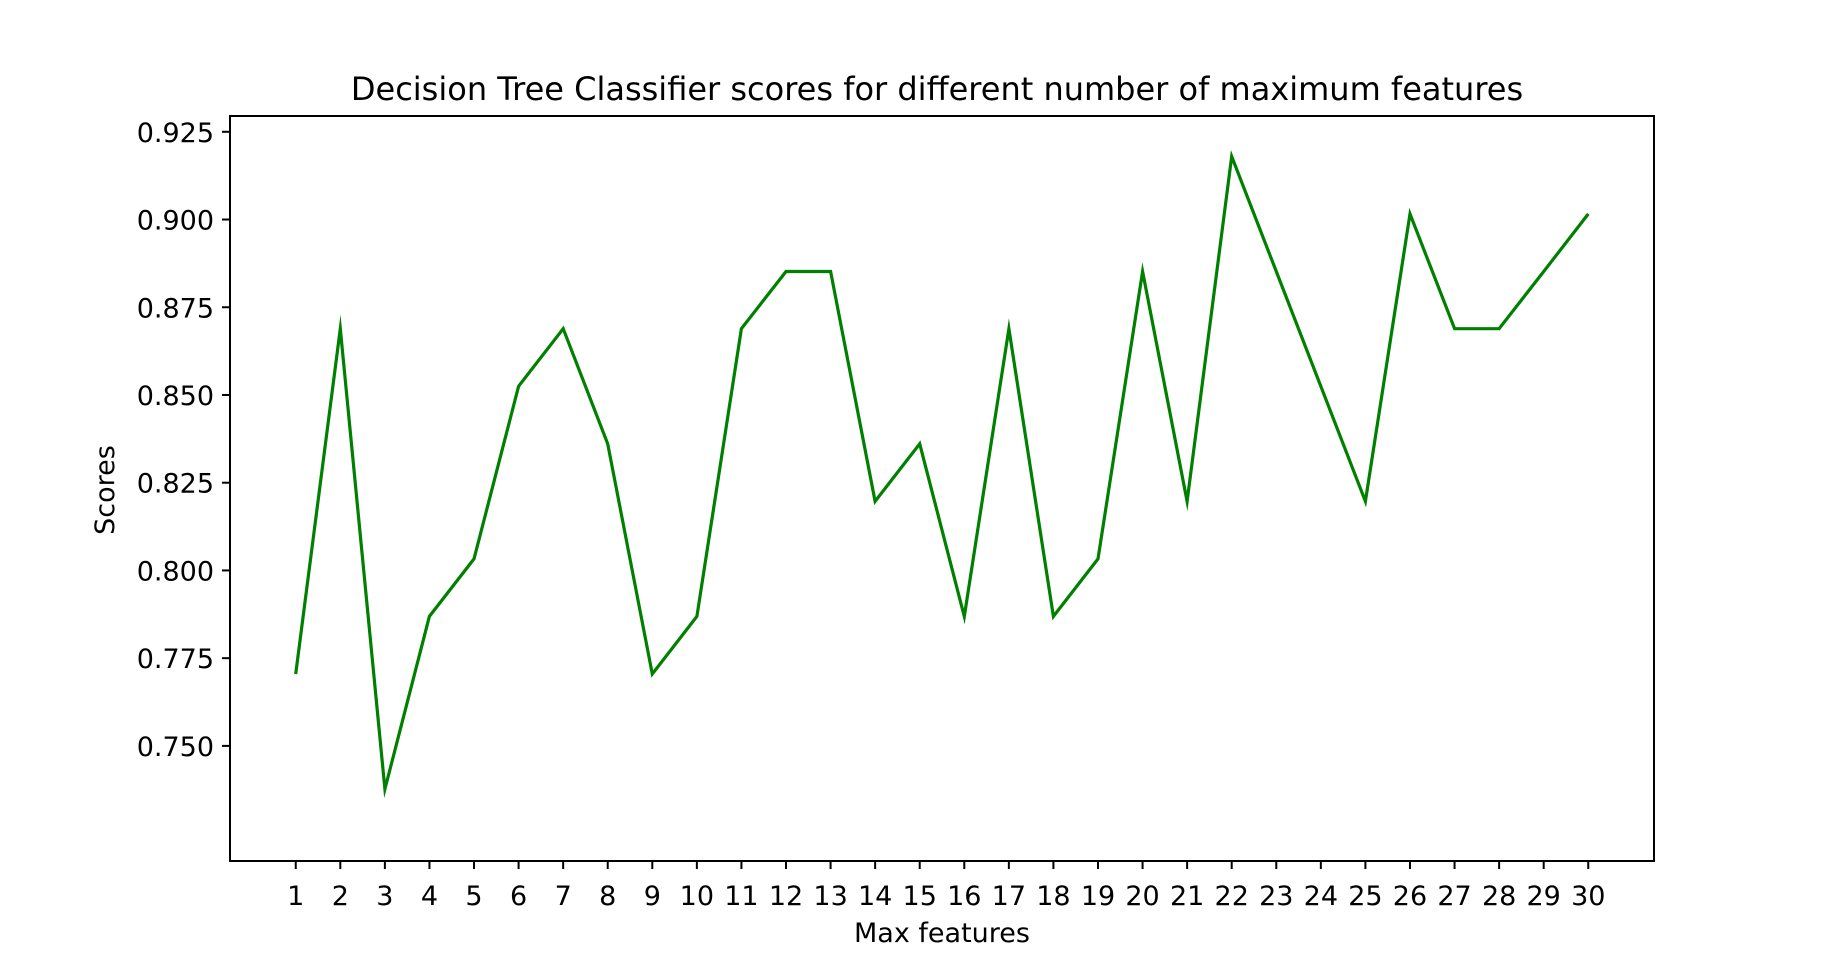  What do you see at coordinates (1410, 896) in the screenshot?
I see `x-tick-label: 26` at bounding box center [1410, 896].